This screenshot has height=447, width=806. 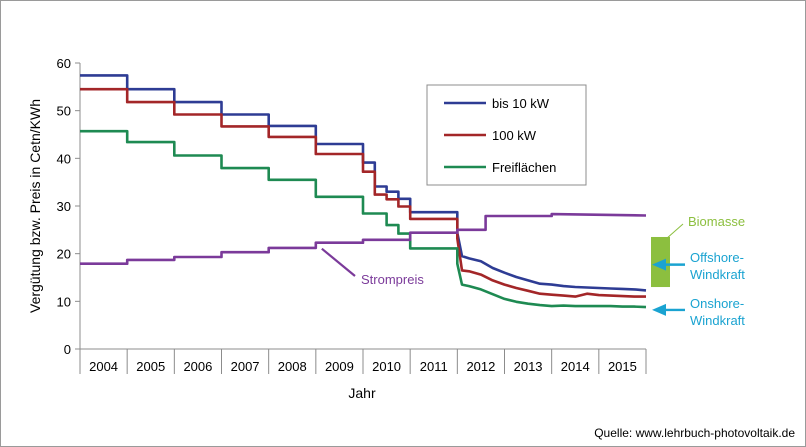 What do you see at coordinates (339, 366) in the screenshot?
I see `x-tick-label: 2009` at bounding box center [339, 366].